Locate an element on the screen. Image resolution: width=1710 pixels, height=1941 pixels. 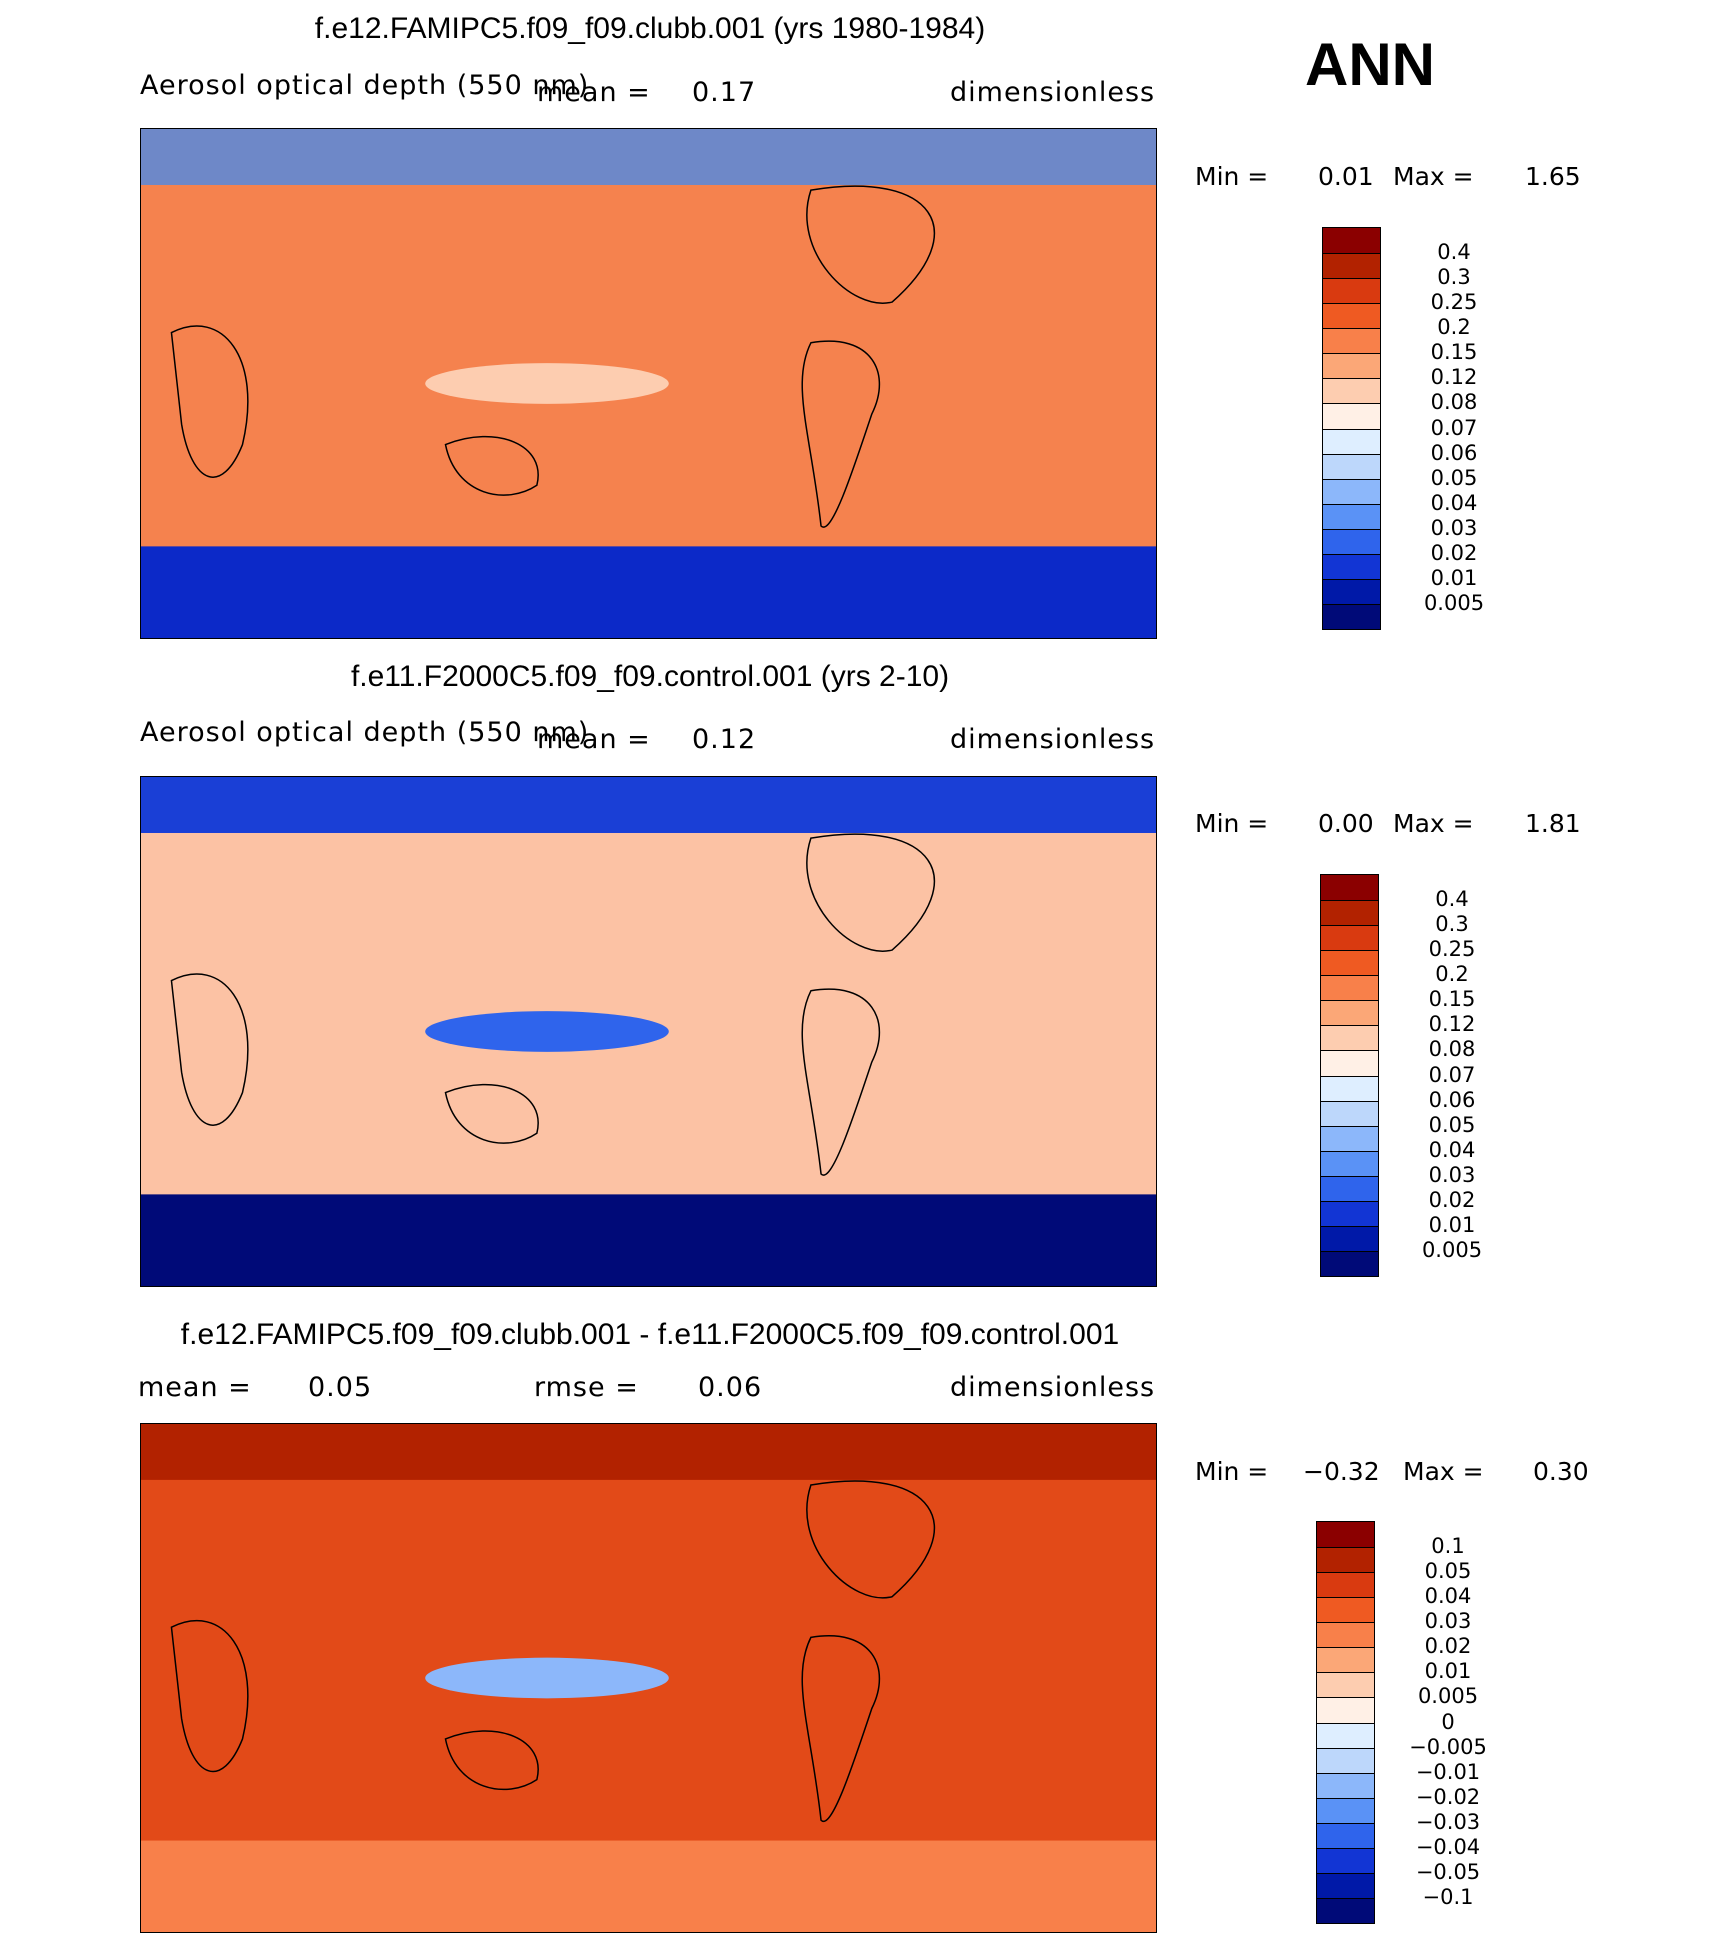
panel-2-variable: Aerosol optical depth (550 nm) is located at coordinates (365, 732).